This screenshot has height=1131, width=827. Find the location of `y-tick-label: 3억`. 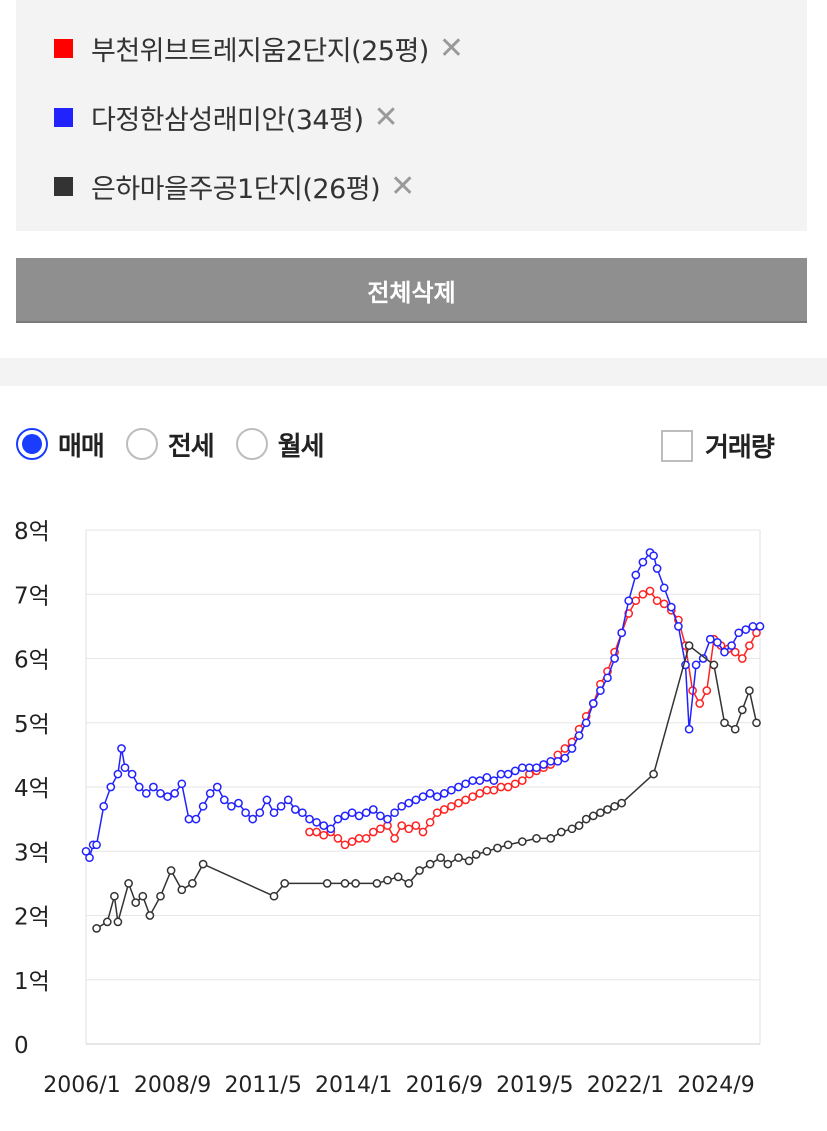

y-tick-label: 3억 is located at coordinates (32, 853).